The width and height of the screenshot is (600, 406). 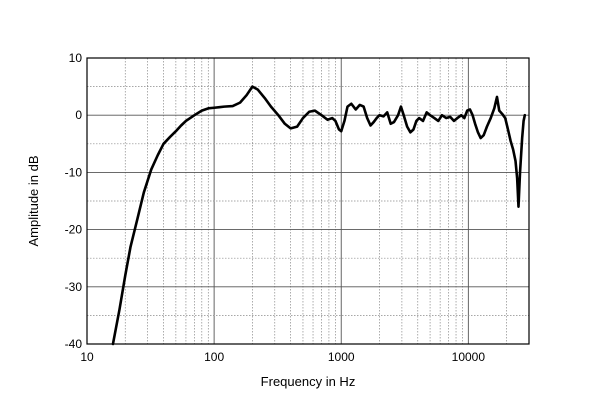 I want to click on y-tick-label: -40, so click(x=74, y=344).